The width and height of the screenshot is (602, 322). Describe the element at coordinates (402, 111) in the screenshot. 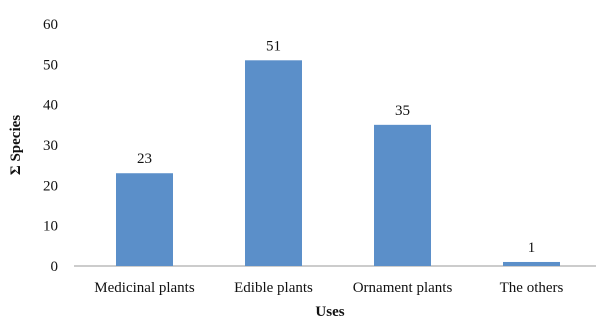

I see `data-label: 35` at that location.